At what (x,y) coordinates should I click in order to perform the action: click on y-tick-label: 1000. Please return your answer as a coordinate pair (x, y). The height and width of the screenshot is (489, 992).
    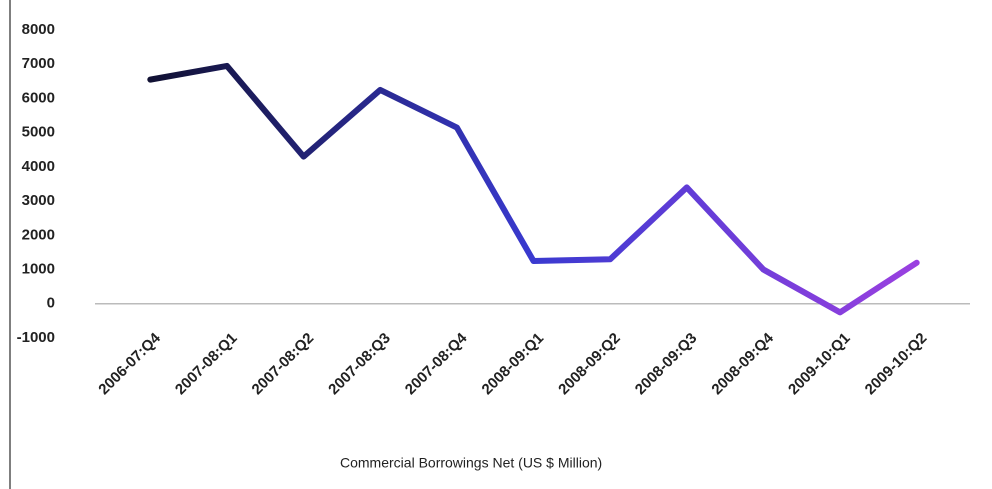
    Looking at the image, I should click on (38, 269).